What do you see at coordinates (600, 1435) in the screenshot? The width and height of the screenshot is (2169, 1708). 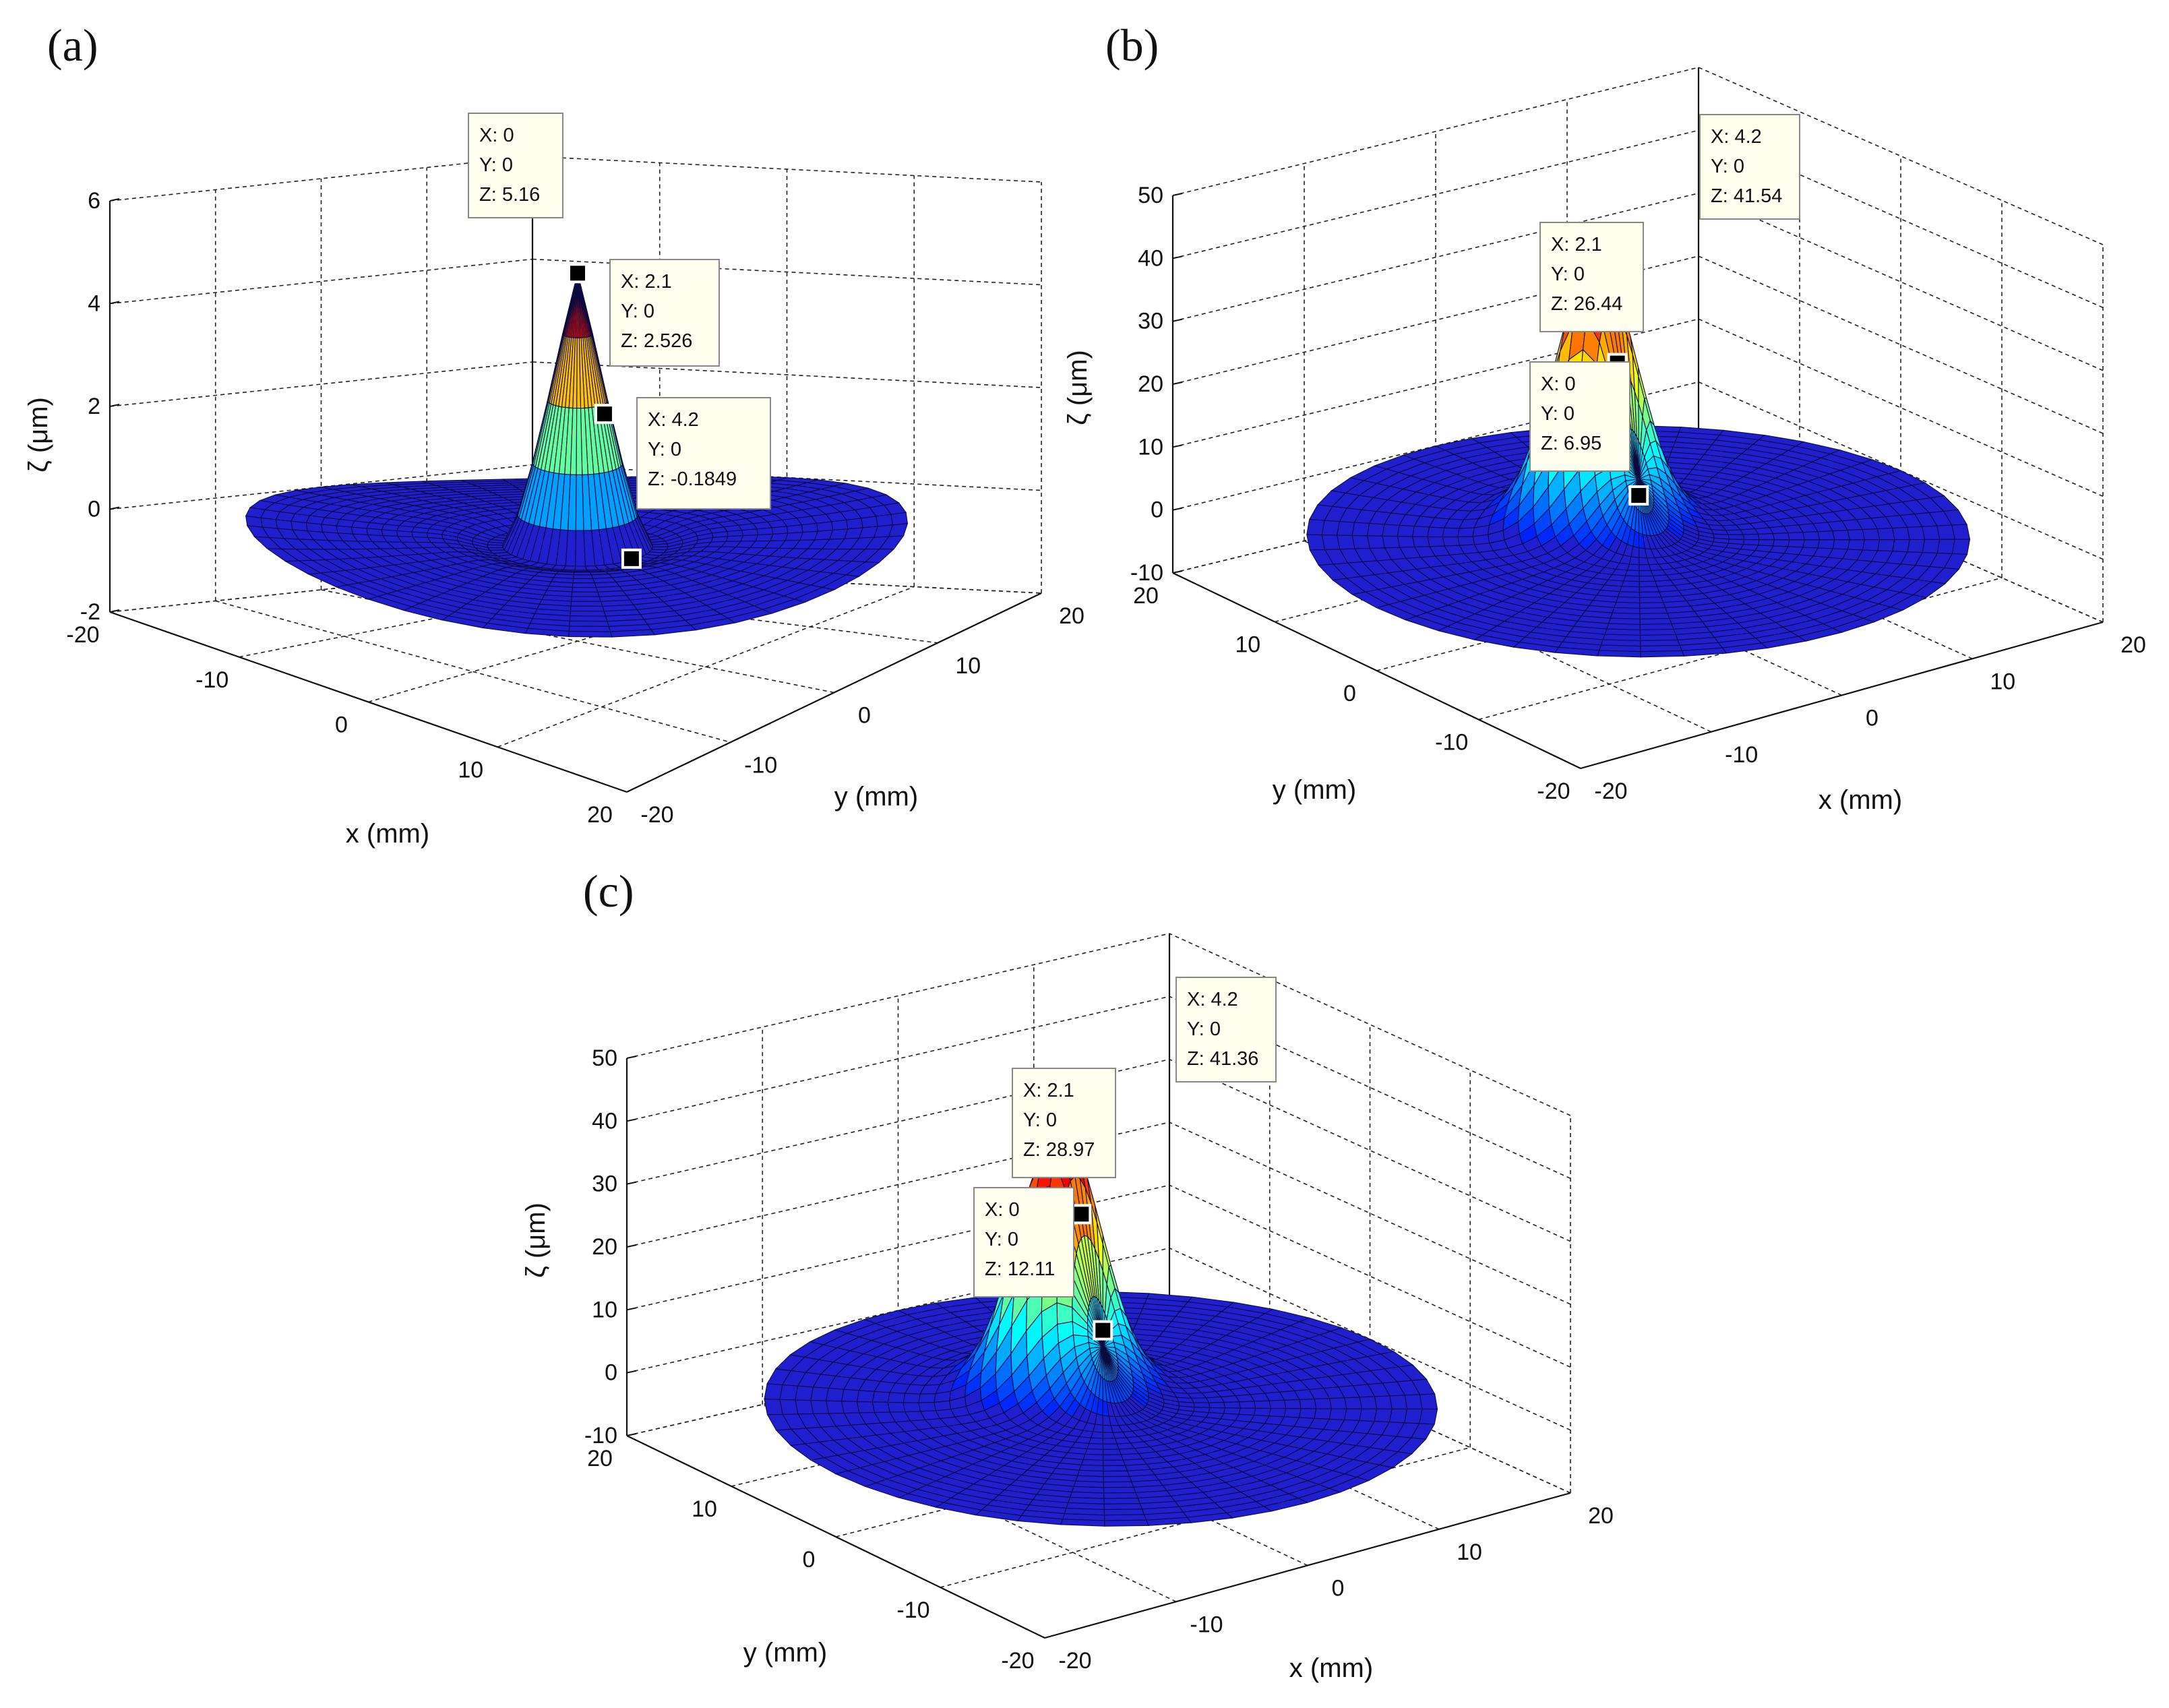 I see `z-tick-label: -10` at bounding box center [600, 1435].